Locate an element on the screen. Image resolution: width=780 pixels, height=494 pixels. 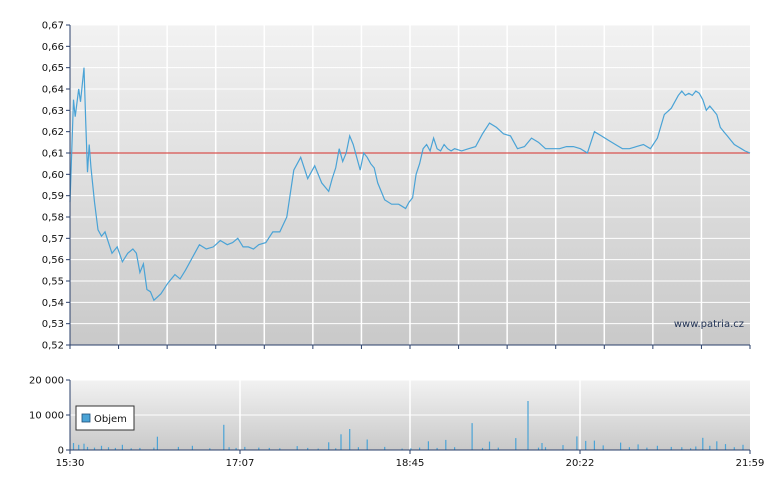
volume-y-tick-labels: 0 10 000 20 000 is located at coordinates (49, 416).